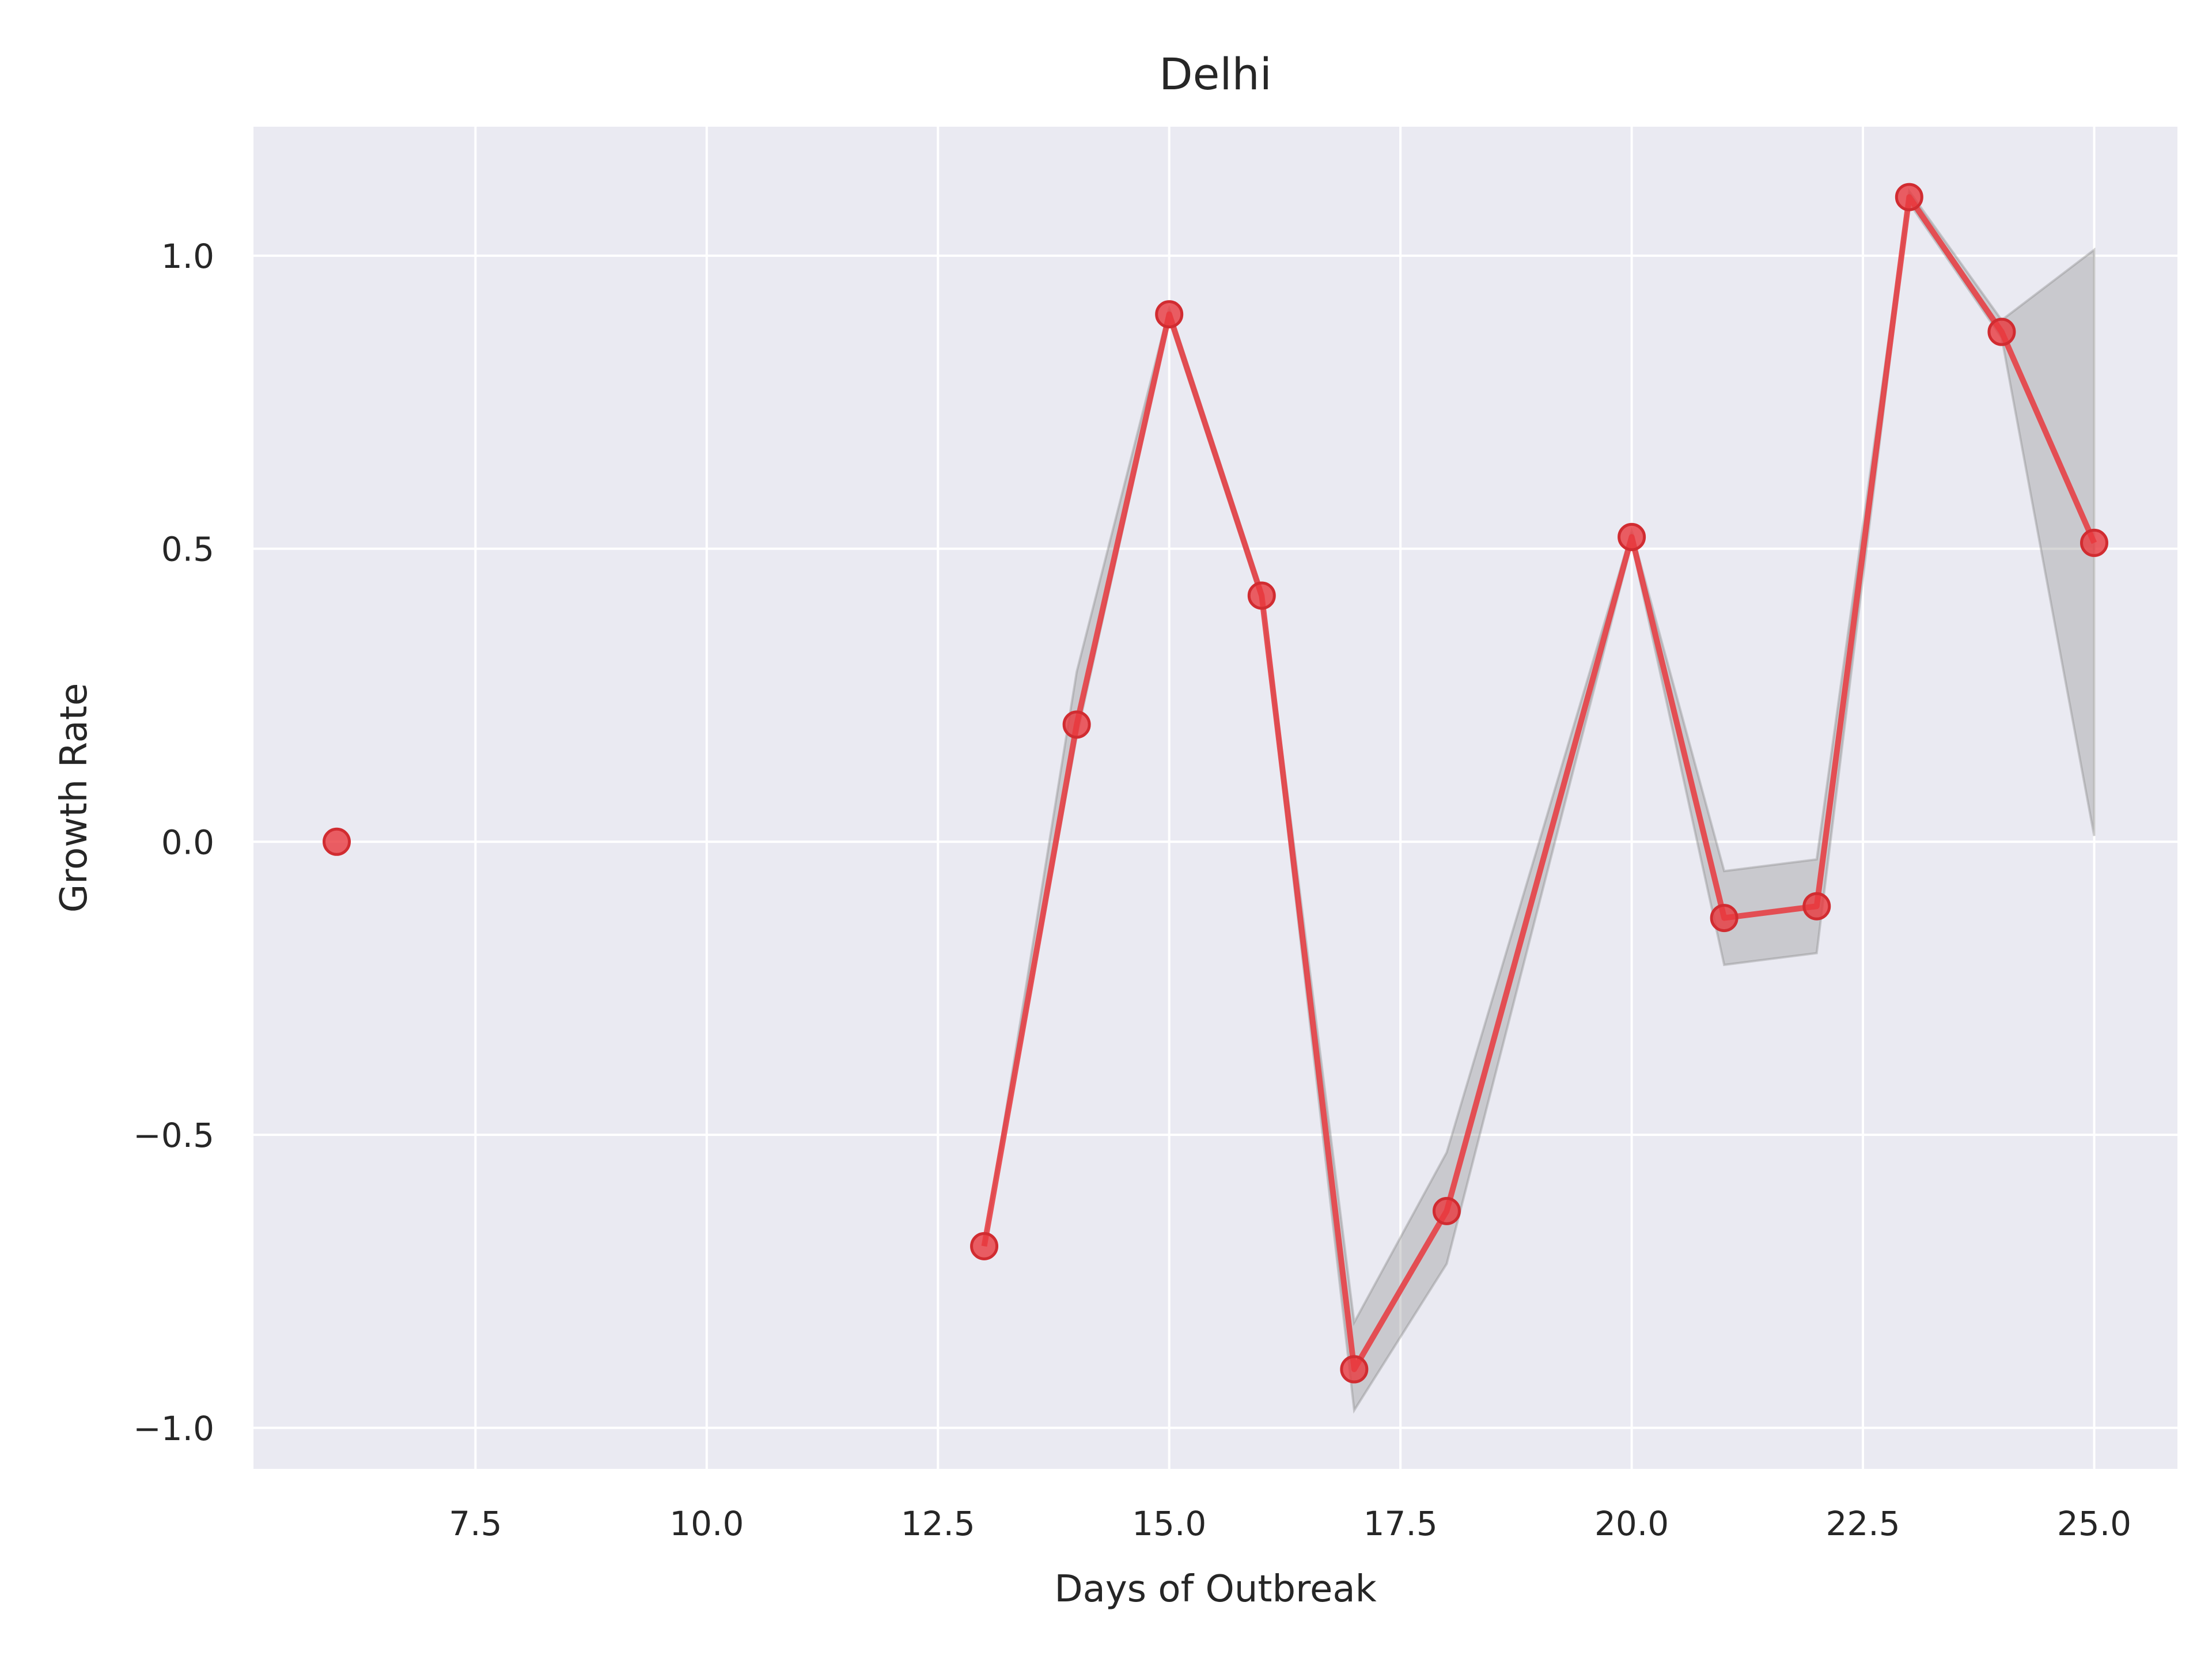 This screenshot has width=2212, height=1659. I want to click on y-tick-label: 1.0, so click(187, 256).